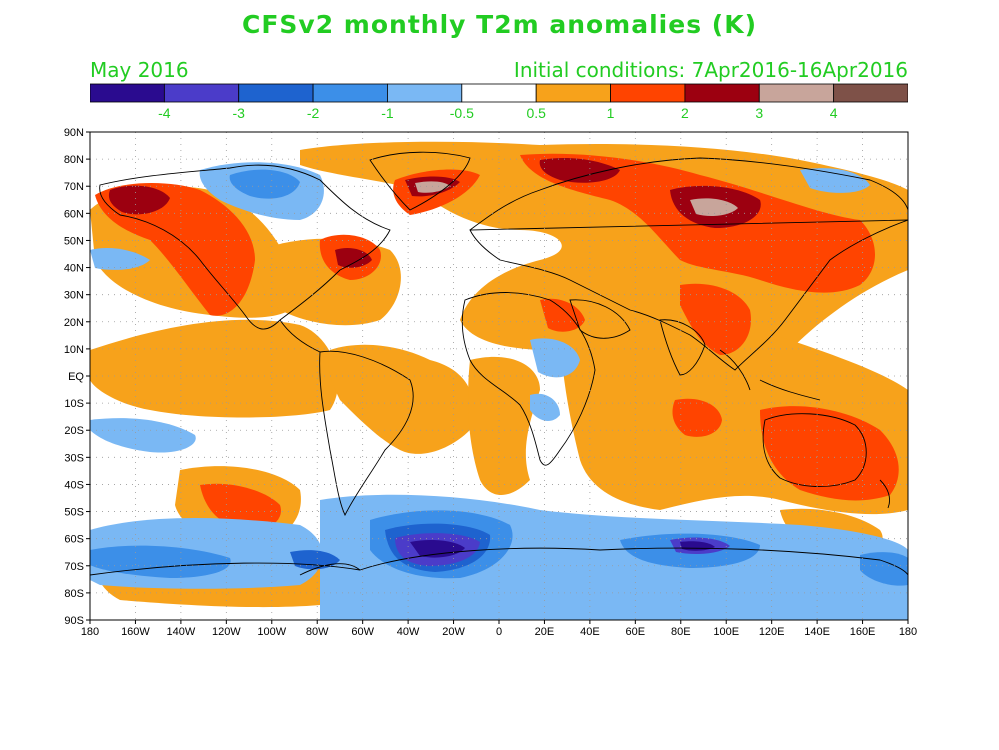 Image resolution: width=999 pixels, height=750 pixels. Describe the element at coordinates (74, 621) in the screenshot. I see `latitude-label: 90S` at that location.